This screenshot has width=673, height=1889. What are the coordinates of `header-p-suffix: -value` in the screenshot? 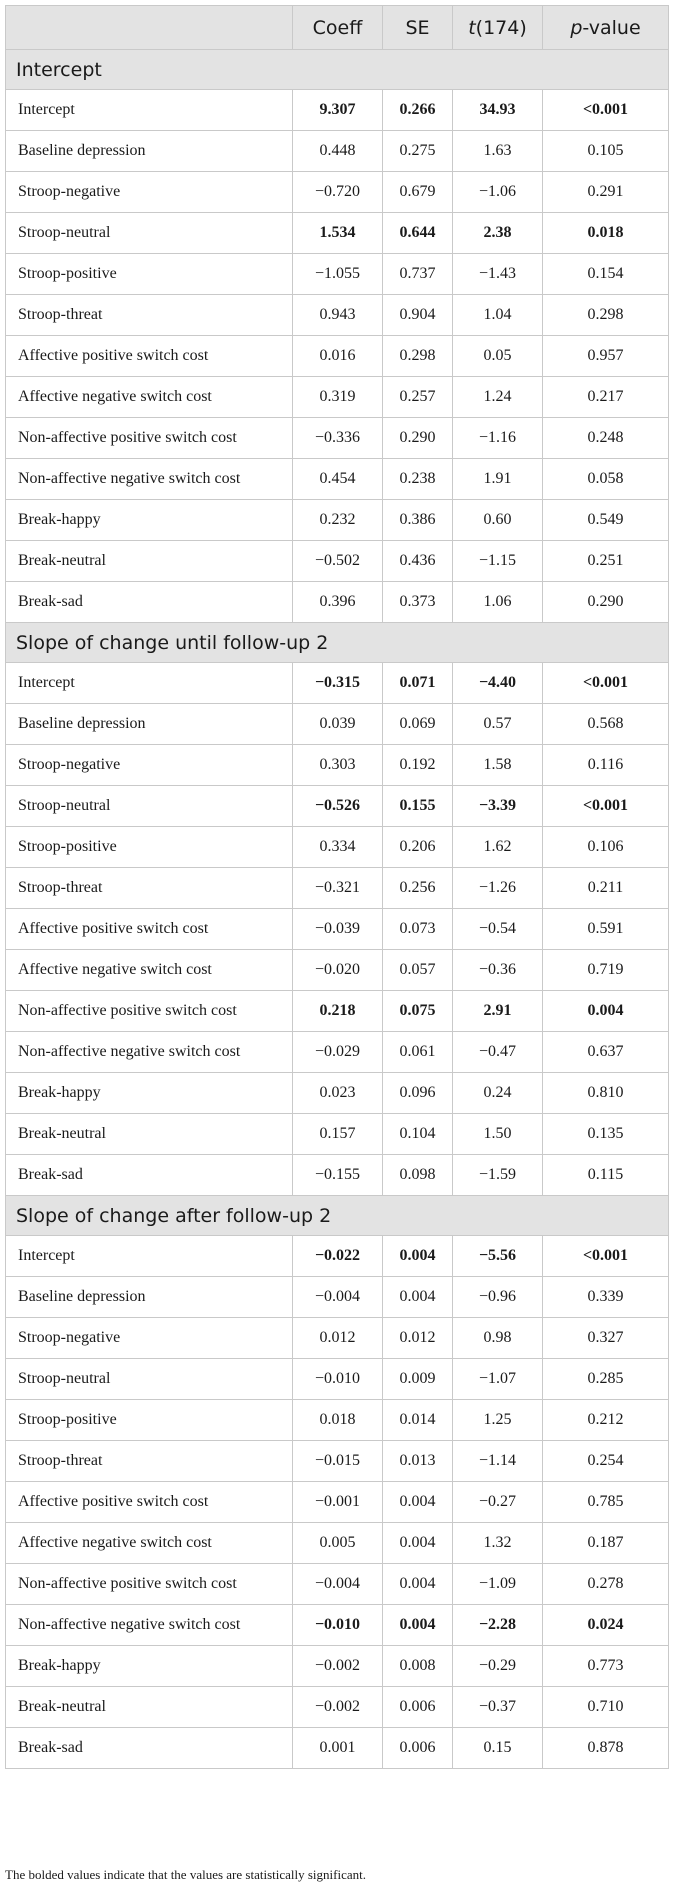 It's located at (611, 27).